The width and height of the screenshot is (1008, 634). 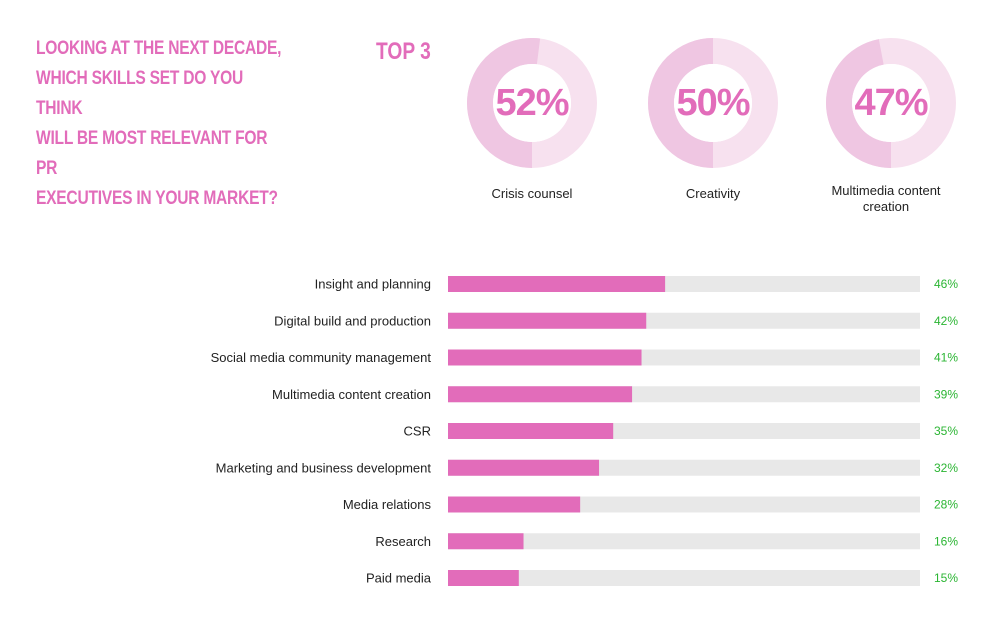 What do you see at coordinates (946, 541) in the screenshot?
I see `value-label: 16%` at bounding box center [946, 541].